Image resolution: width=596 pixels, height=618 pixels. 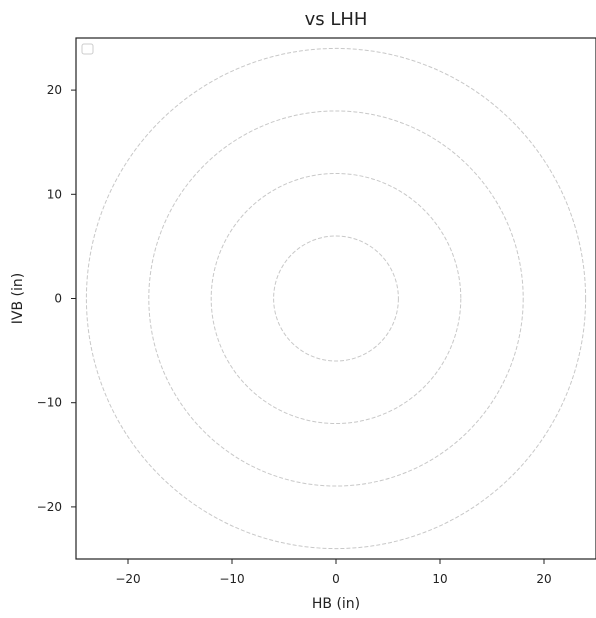 I want to click on x-tick-label: 10, so click(x=439, y=579).